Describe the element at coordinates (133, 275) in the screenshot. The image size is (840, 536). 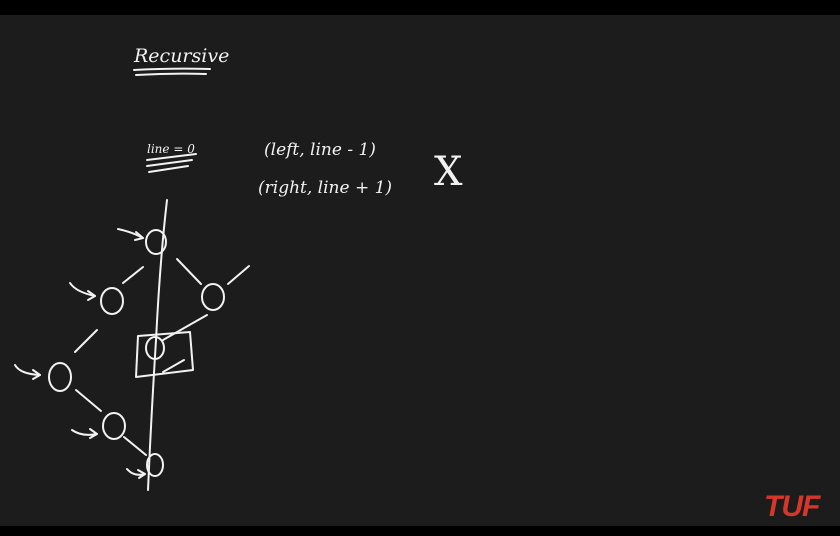
I see `edge-root-left` at that location.